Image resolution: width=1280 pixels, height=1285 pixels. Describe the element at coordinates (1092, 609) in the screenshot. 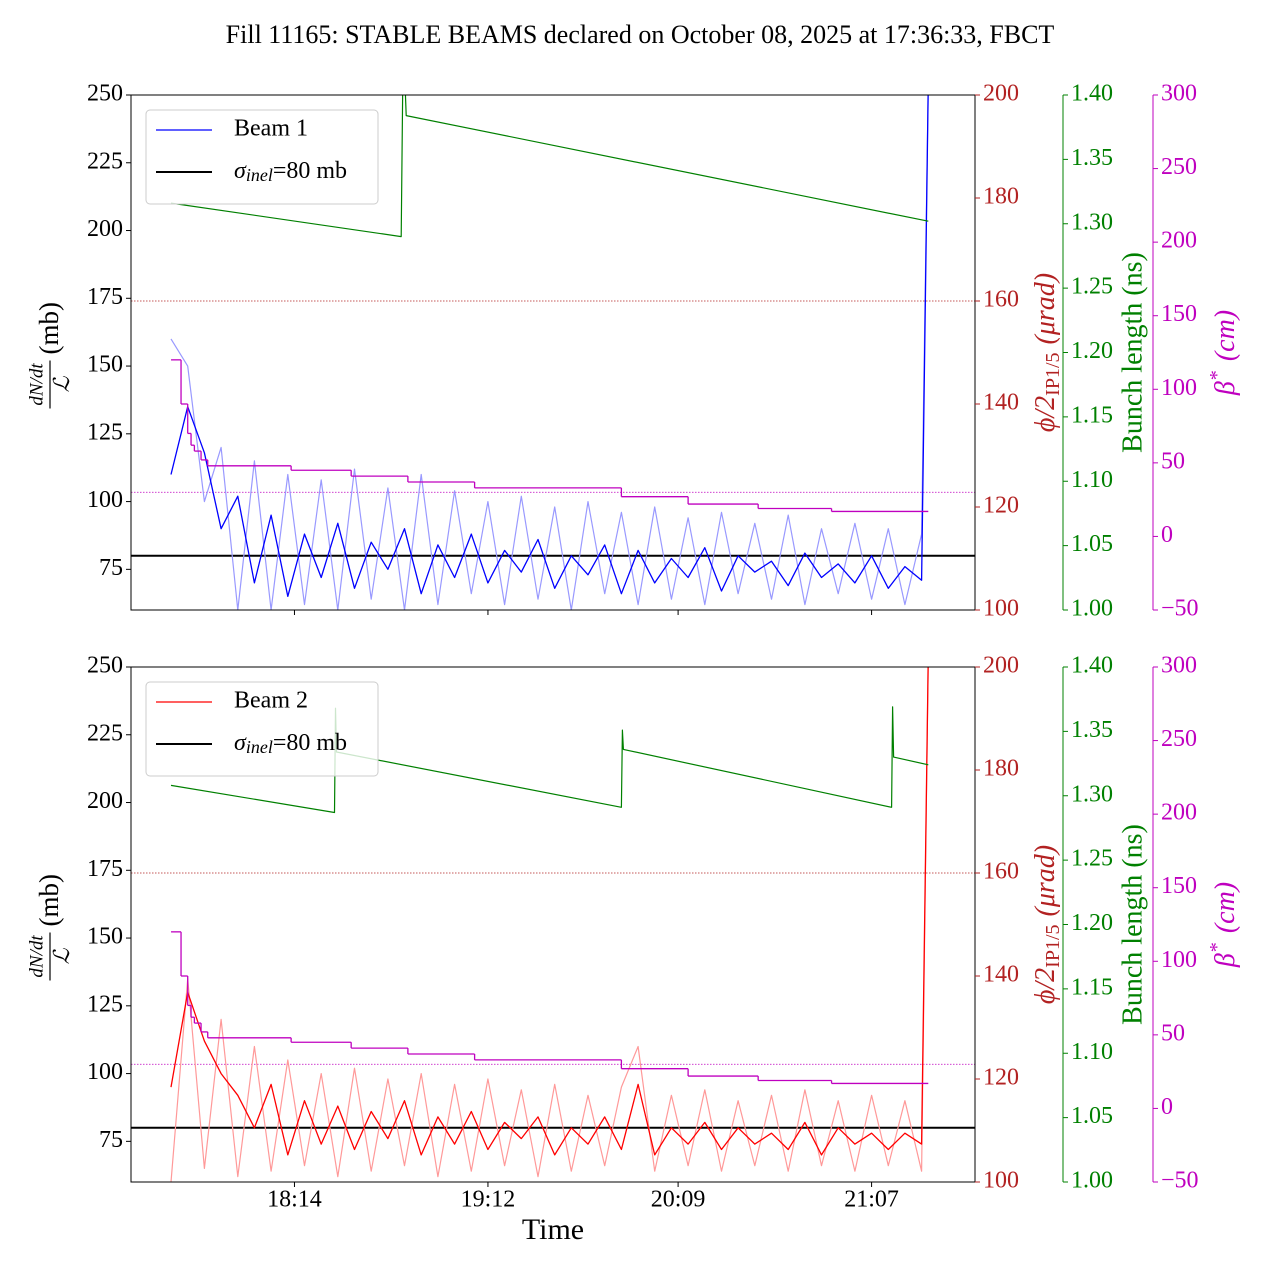

I see `y-tick-label: 1.00` at that location.